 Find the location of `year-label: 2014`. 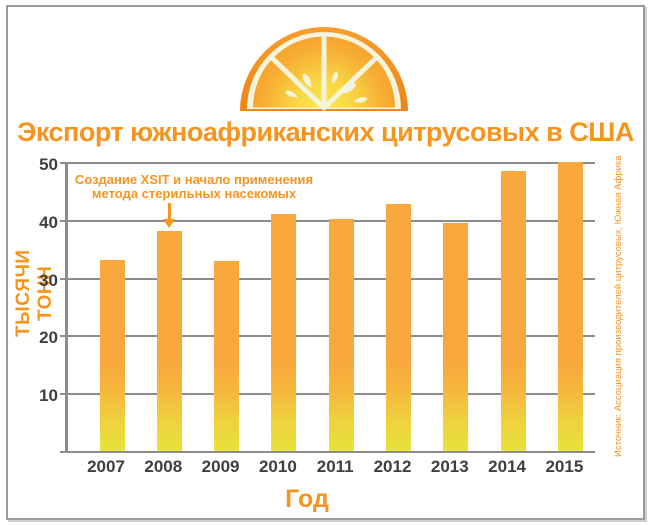

year-label: 2014 is located at coordinates (507, 466).